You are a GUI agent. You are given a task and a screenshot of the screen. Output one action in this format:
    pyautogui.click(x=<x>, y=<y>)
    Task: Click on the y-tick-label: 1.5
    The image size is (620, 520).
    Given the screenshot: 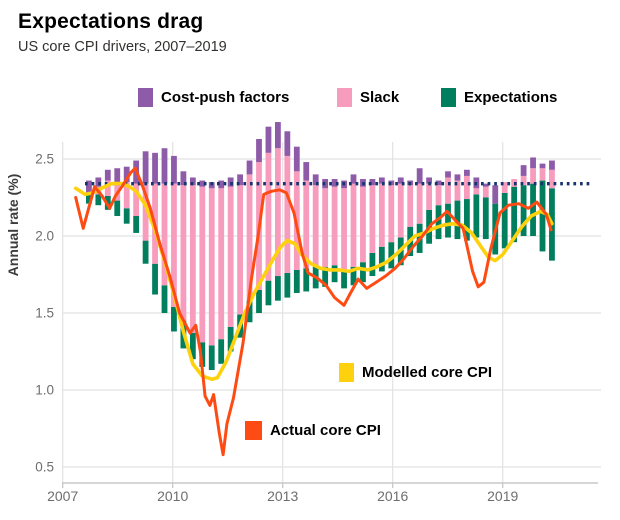 What is the action you would take?
    pyautogui.click(x=44, y=313)
    